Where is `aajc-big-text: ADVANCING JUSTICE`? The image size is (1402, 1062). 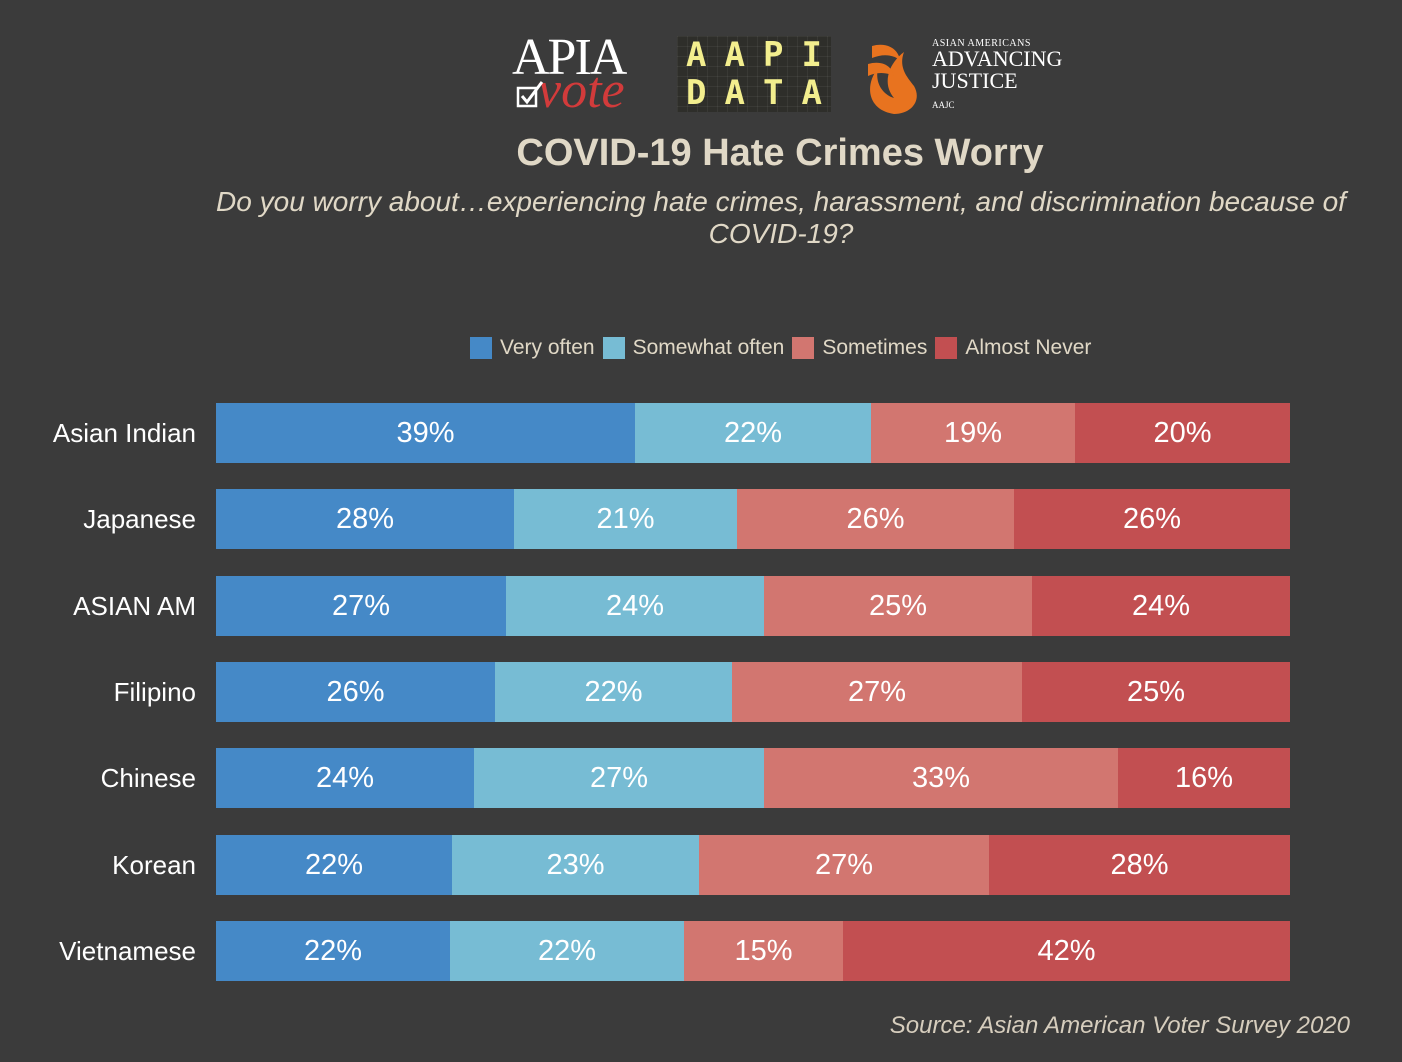
aajc-big-text: ADVANCING JUSTICE is located at coordinates (1007, 70).